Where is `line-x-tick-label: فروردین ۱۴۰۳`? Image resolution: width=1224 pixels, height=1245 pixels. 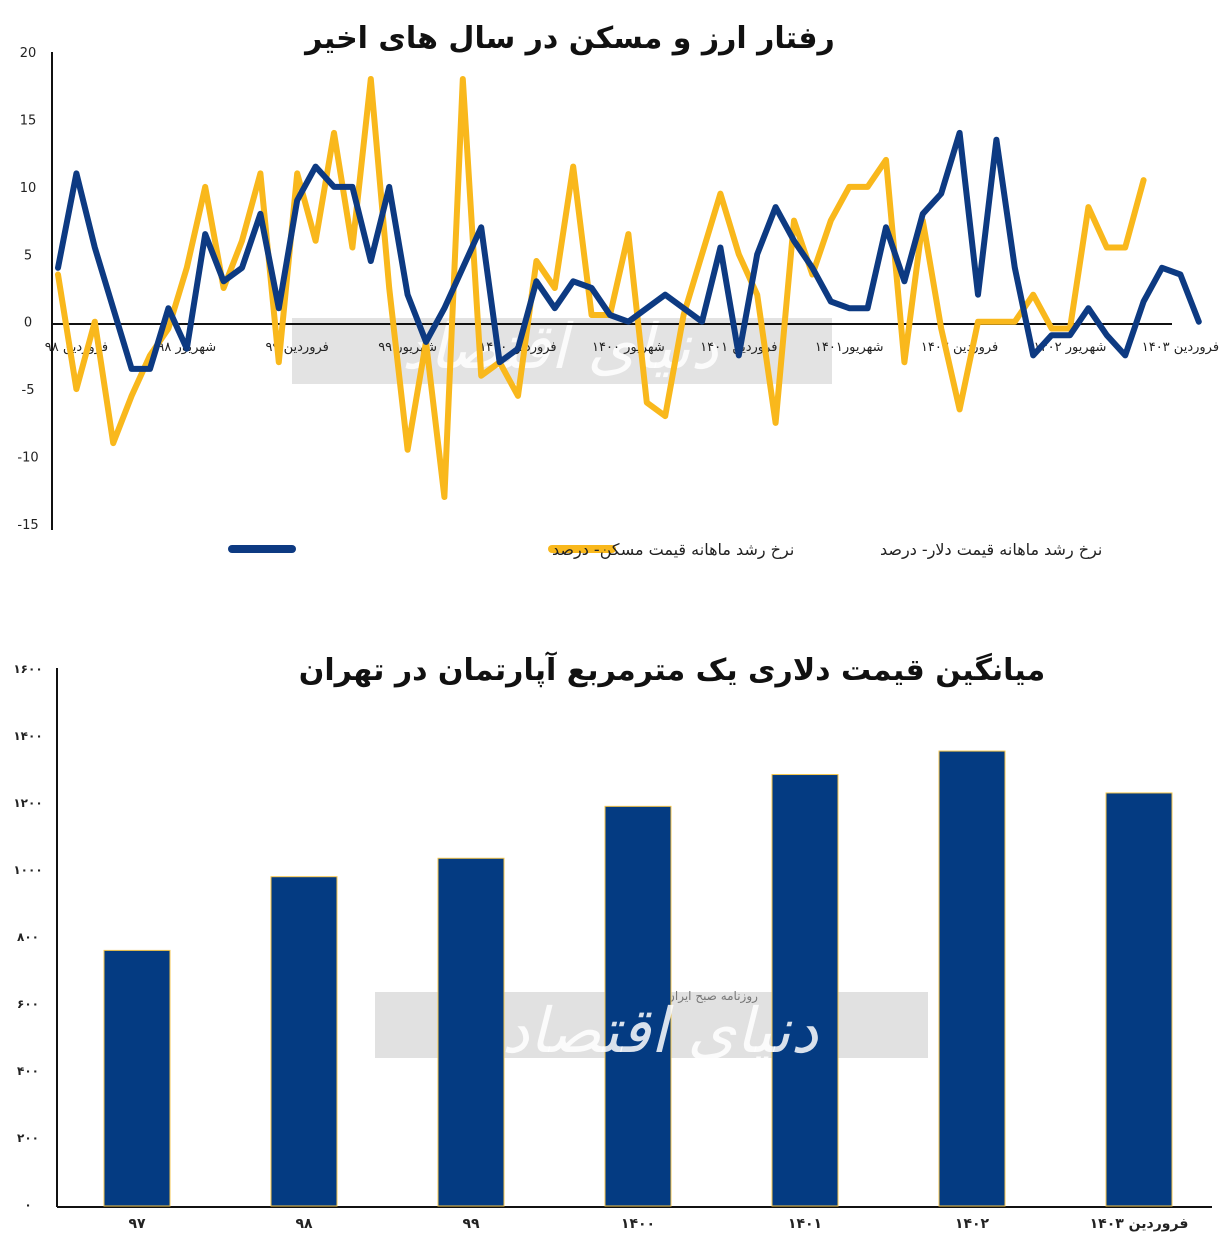 line-x-tick-label: فروردین ۱۴۰۳ is located at coordinates (1180, 347).